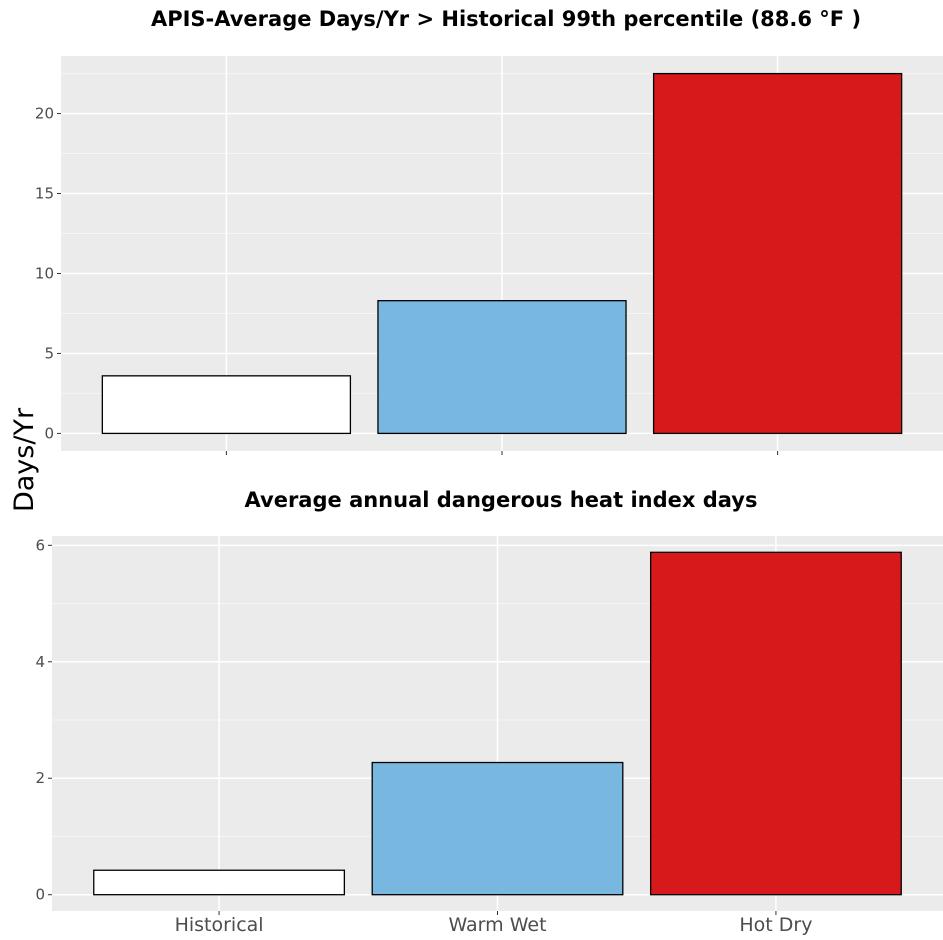 This screenshot has height=940, width=943. I want to click on x-tick-label: Hot Dry, so click(775, 925).